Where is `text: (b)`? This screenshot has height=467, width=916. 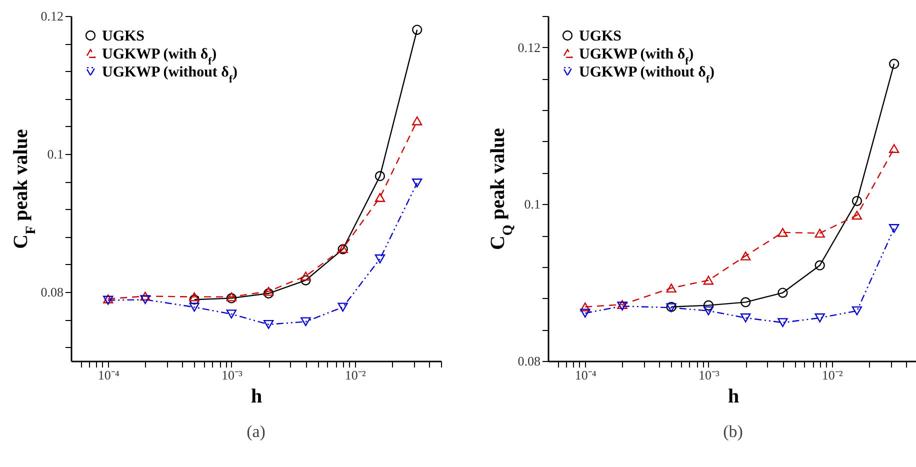 text: (b) is located at coordinates (733, 431).